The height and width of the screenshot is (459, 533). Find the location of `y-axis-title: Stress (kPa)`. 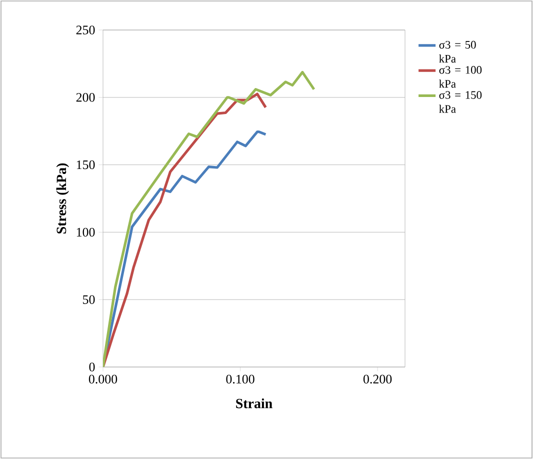

y-axis-title: Stress (kPa) is located at coordinates (62, 198).